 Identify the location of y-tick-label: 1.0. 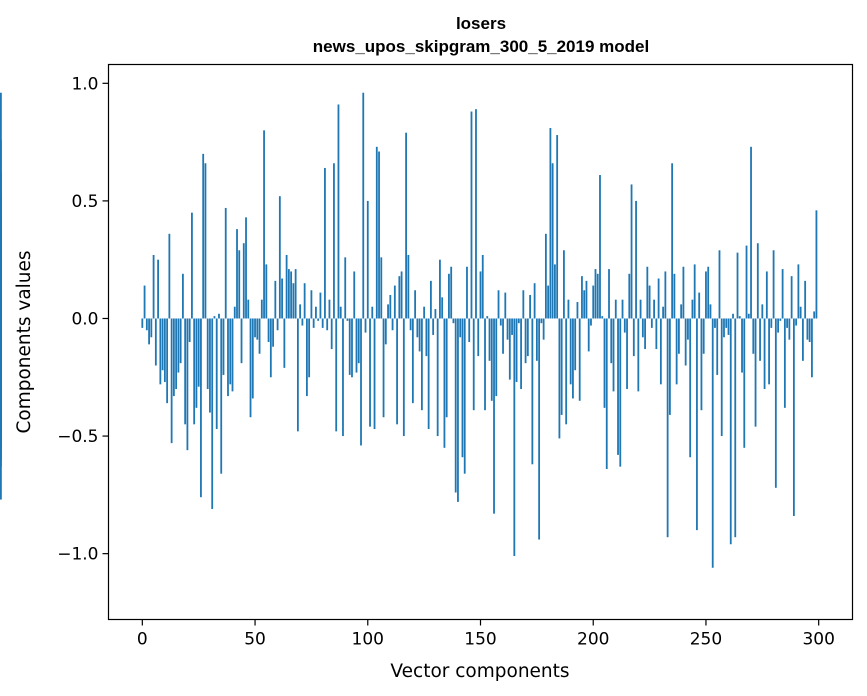
(84, 84).